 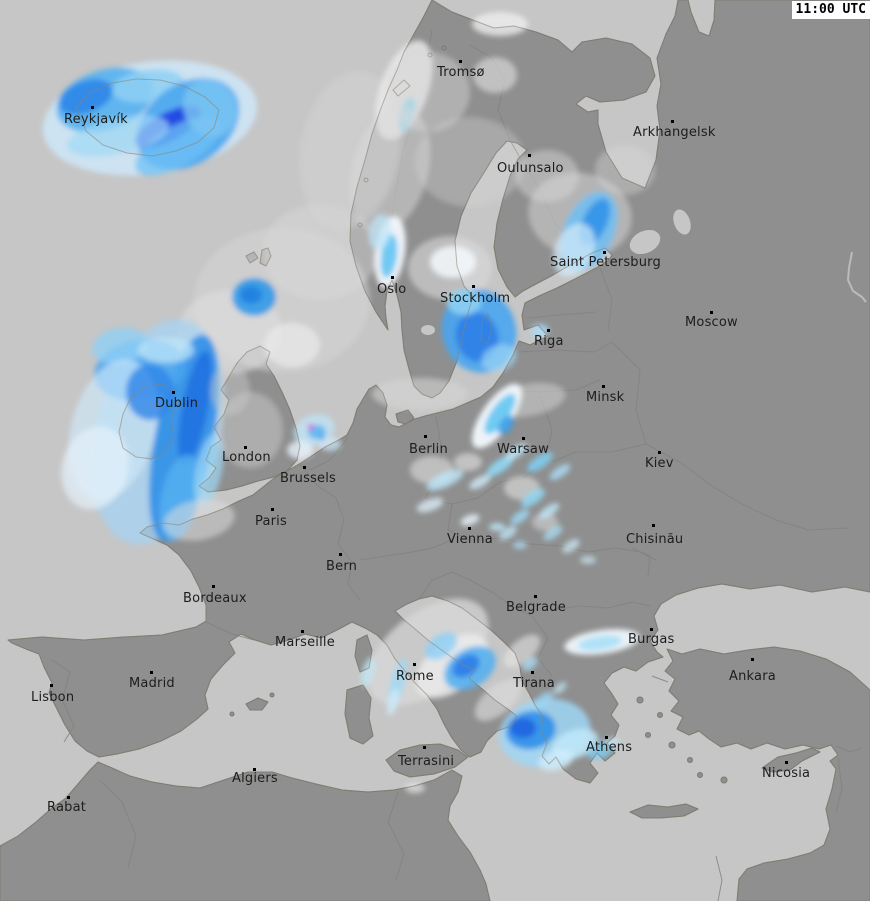 I want to click on city-label: Athens, so click(x=609, y=747).